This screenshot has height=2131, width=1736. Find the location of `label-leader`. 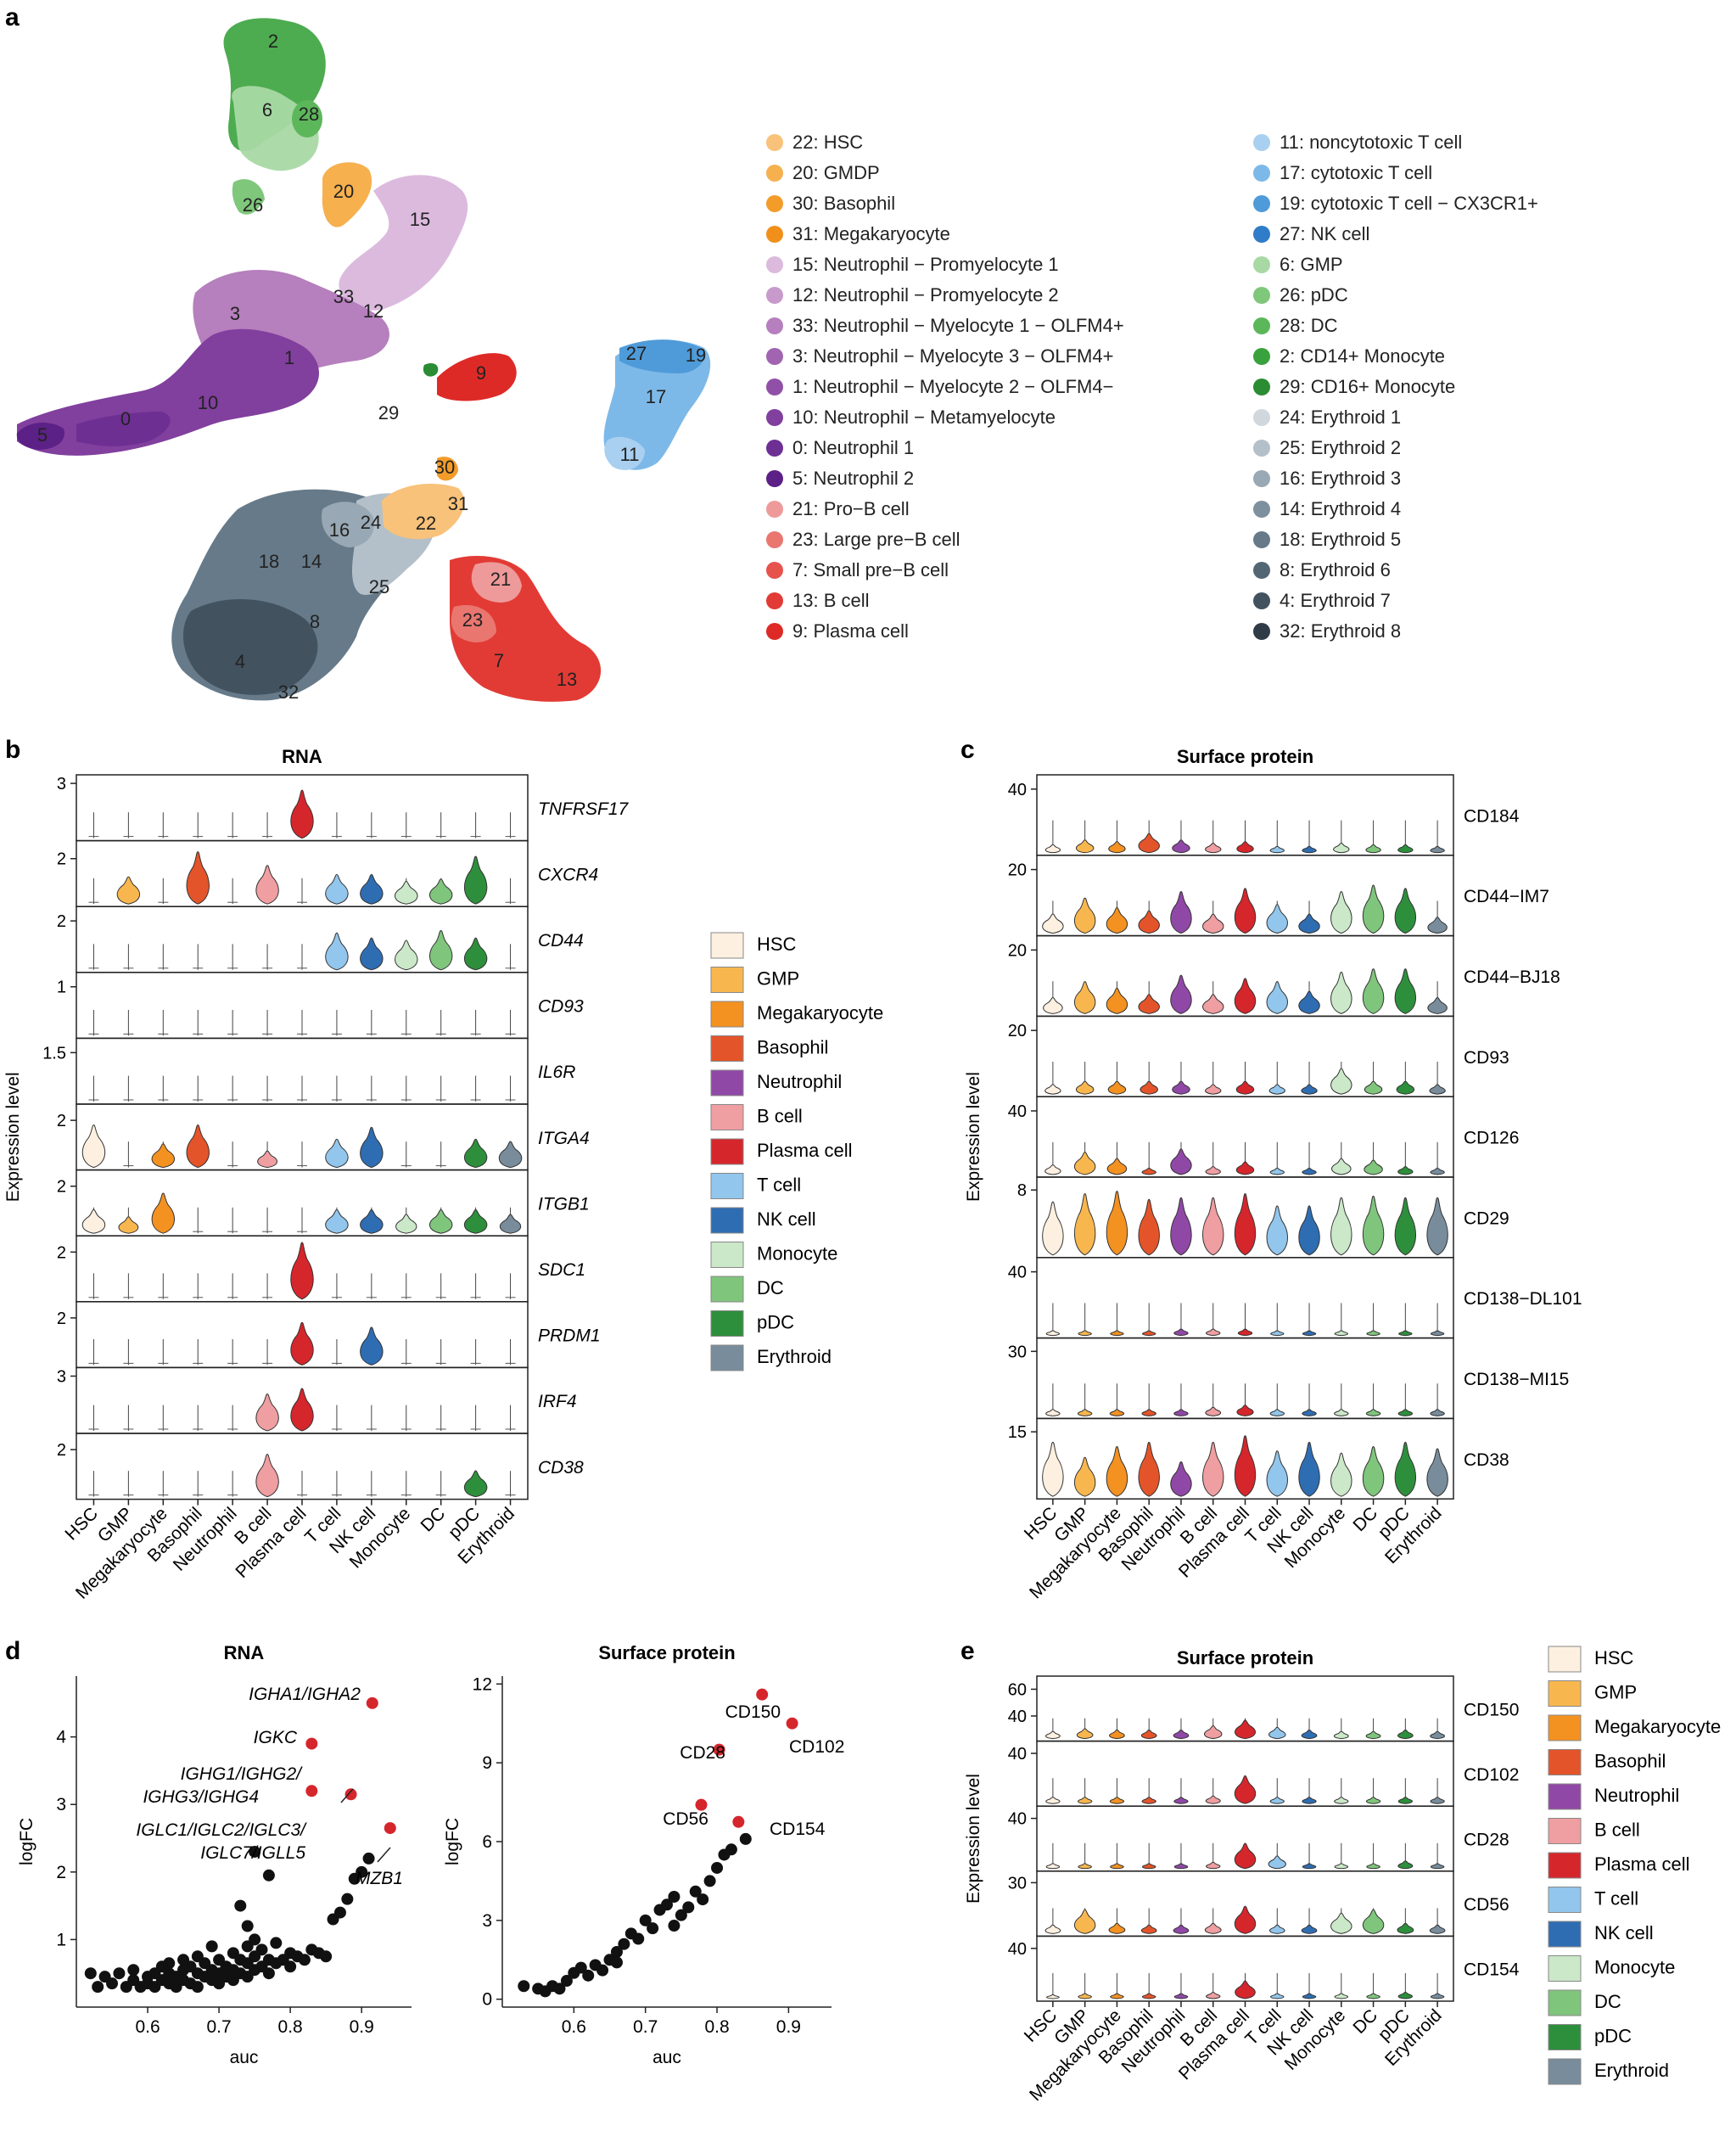

label-leader is located at coordinates (347, 1795).